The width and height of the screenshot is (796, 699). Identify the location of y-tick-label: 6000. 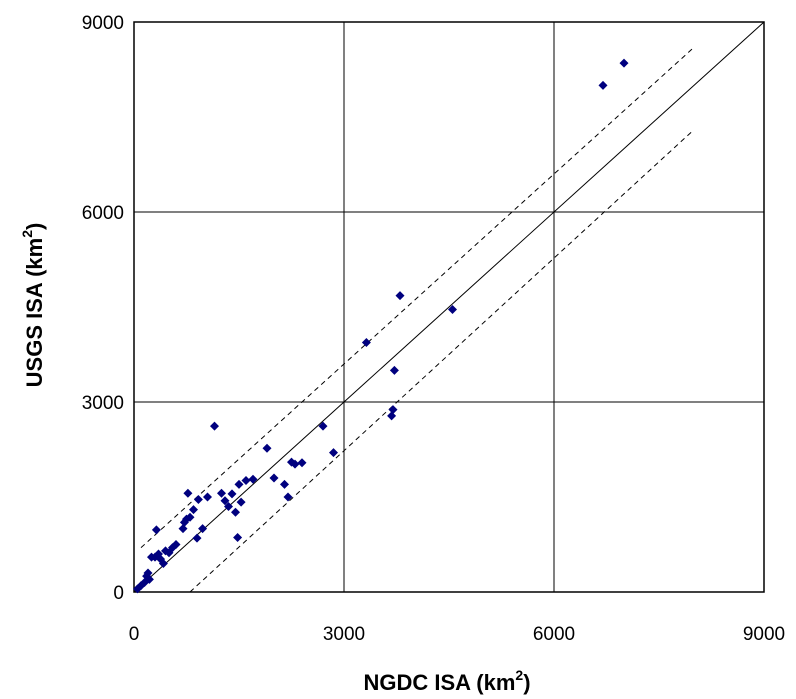
(103, 213).